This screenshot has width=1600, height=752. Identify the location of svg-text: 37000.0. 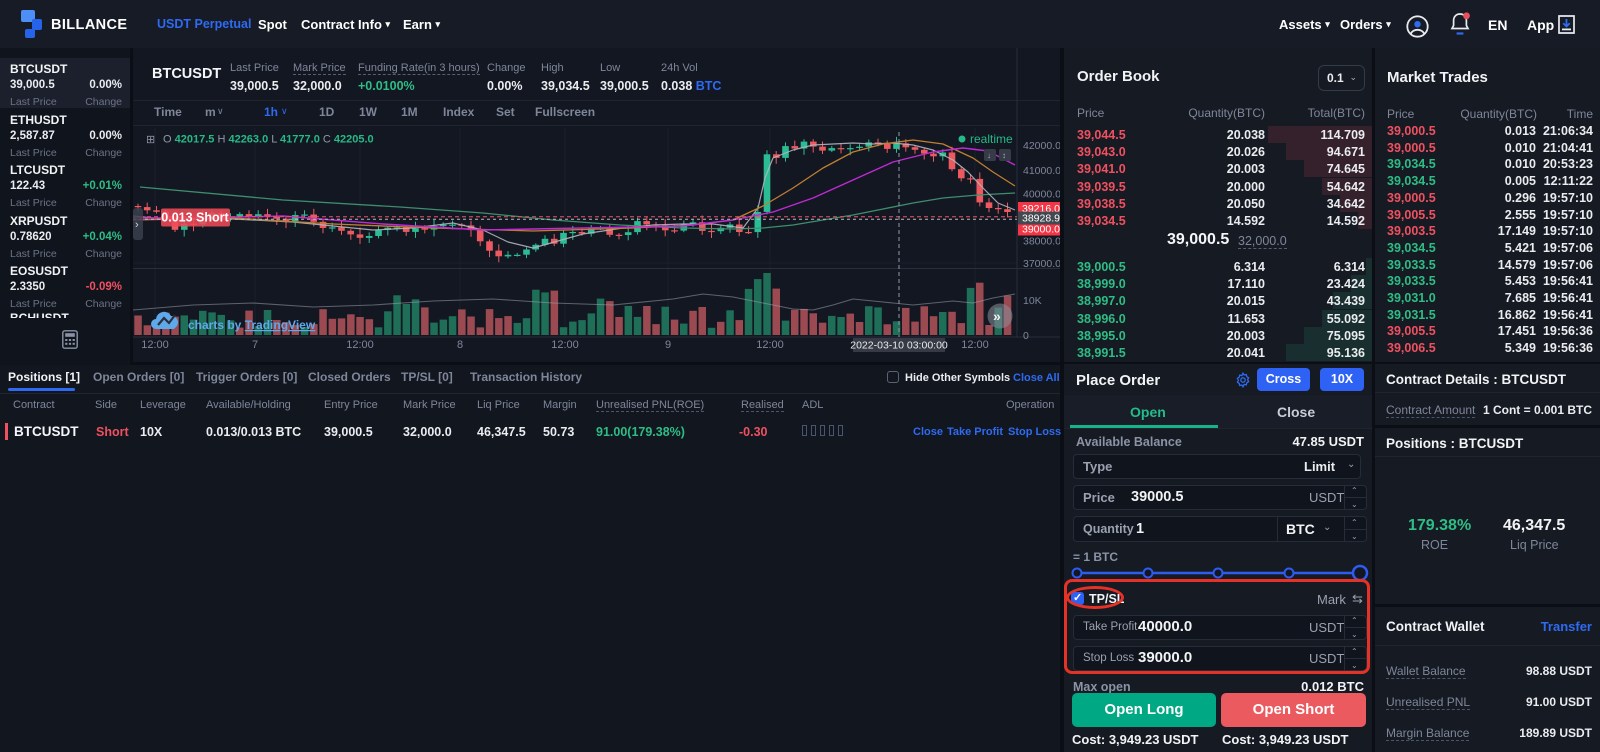
(1041, 264).